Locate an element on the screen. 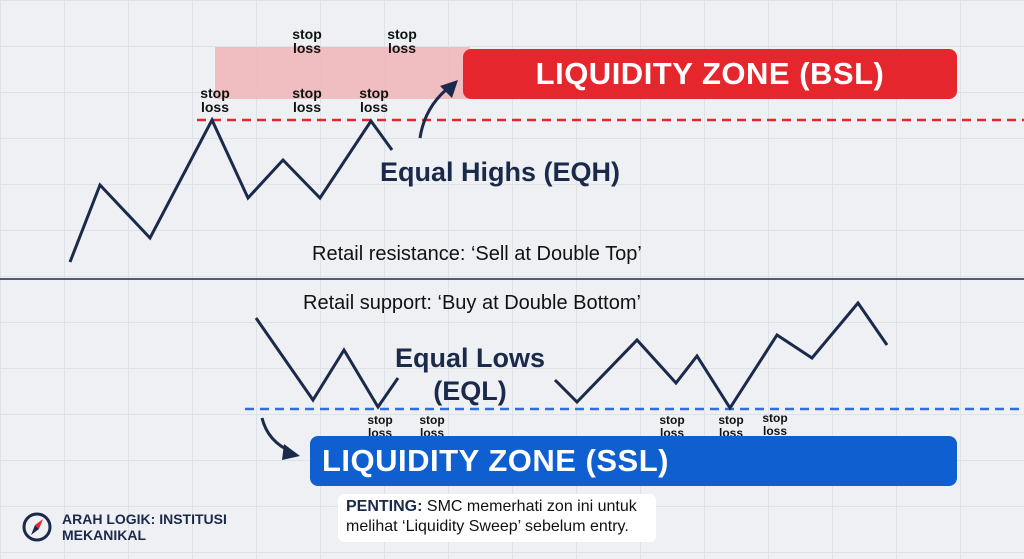 This screenshot has width=1024, height=559. compass-icon is located at coordinates (37, 527).